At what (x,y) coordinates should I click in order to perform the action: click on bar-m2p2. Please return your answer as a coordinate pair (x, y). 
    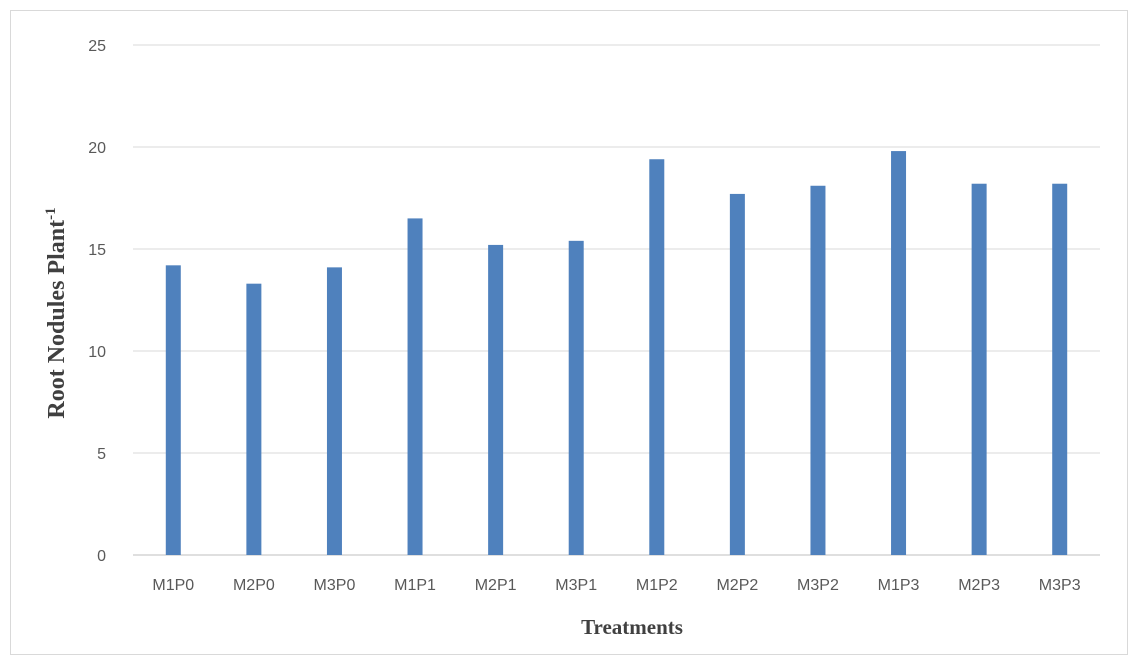
    Looking at the image, I should click on (737, 374).